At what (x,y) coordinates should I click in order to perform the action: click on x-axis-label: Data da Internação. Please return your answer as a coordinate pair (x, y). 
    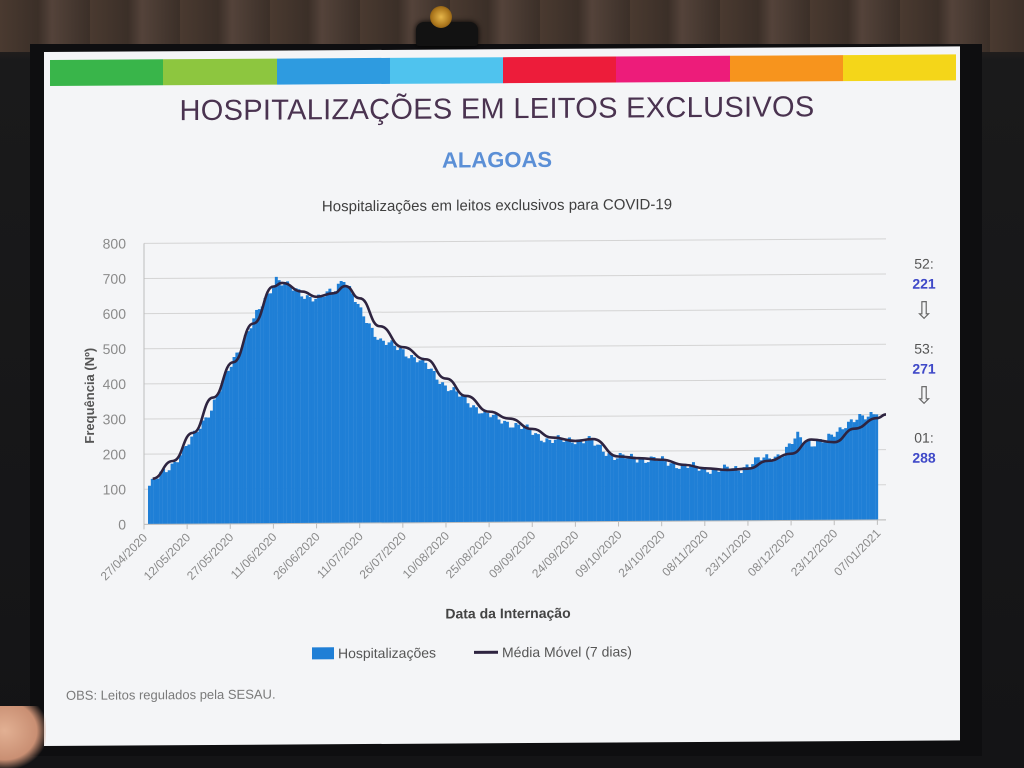
    Looking at the image, I should click on (507, 613).